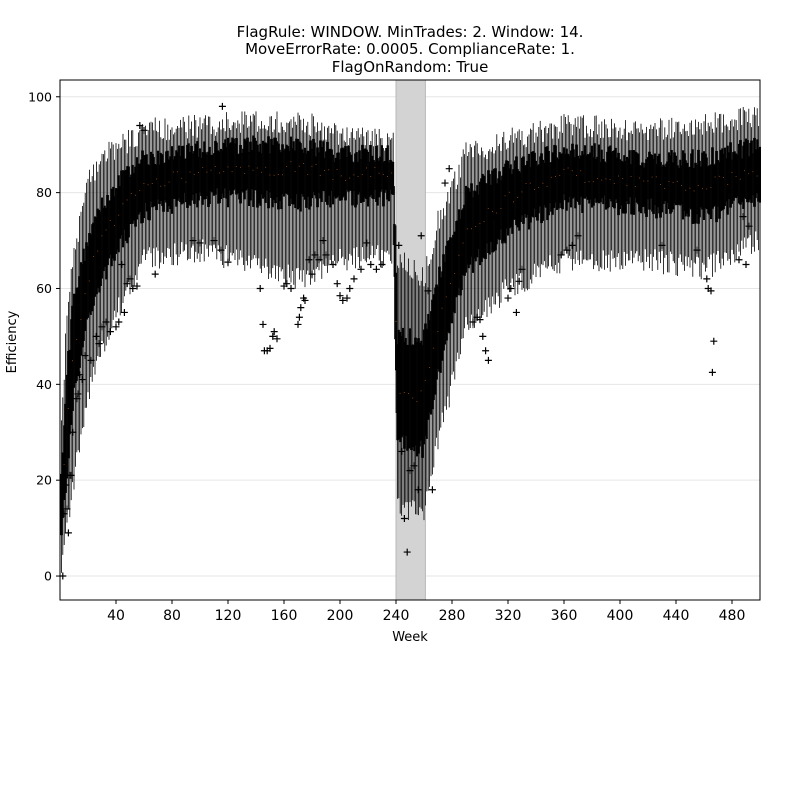  What do you see at coordinates (396, 616) in the screenshot?
I see `x-tick-label: 240` at bounding box center [396, 616].